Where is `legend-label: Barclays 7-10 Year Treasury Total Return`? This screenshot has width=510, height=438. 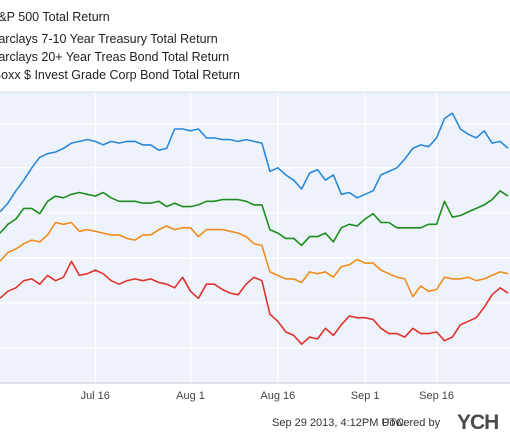
legend-label: Barclays 7-10 Year Treasury Total Return is located at coordinates (109, 39).